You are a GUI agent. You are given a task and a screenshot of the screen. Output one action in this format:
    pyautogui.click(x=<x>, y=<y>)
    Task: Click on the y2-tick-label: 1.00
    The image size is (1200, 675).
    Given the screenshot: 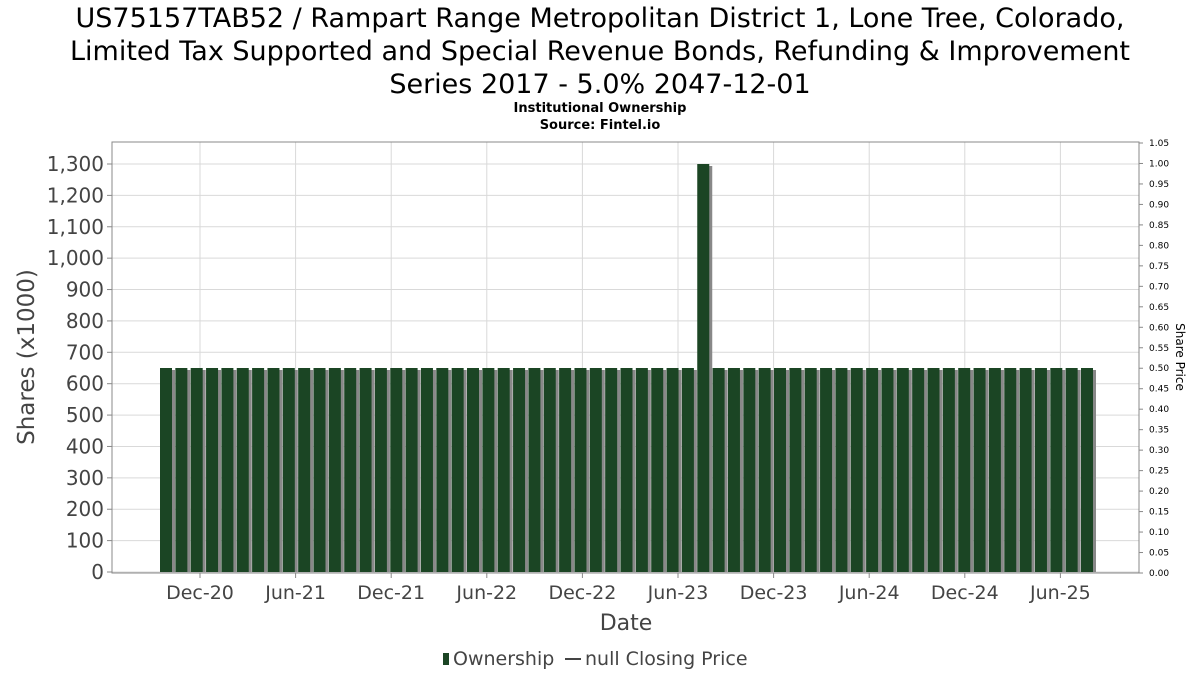 What is the action you would take?
    pyautogui.click(x=1159, y=164)
    